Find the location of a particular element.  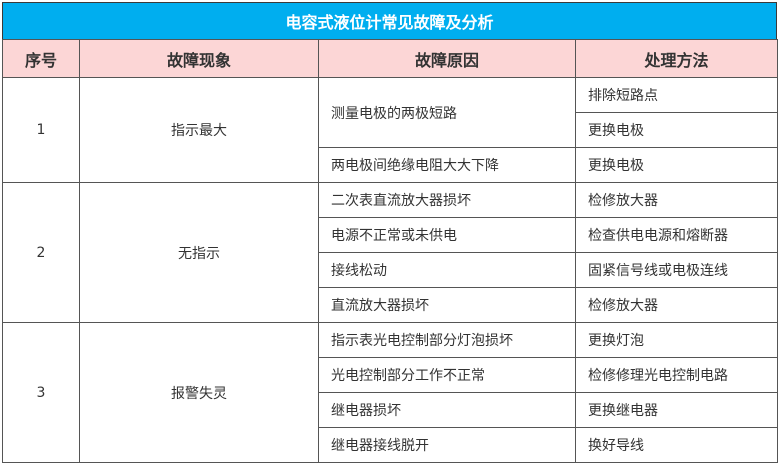

cause-cell: 二次表直流放大器损坏 is located at coordinates (447, 200).